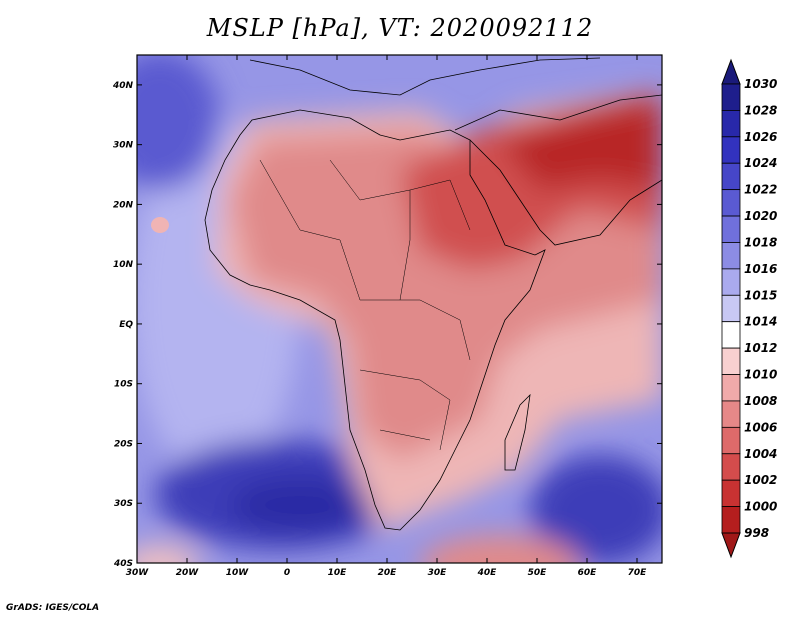 Image resolution: width=800 pixels, height=618 pixels. What do you see at coordinates (123, 86) in the screenshot?
I see `lat-tick-label: 40N` at bounding box center [123, 86].